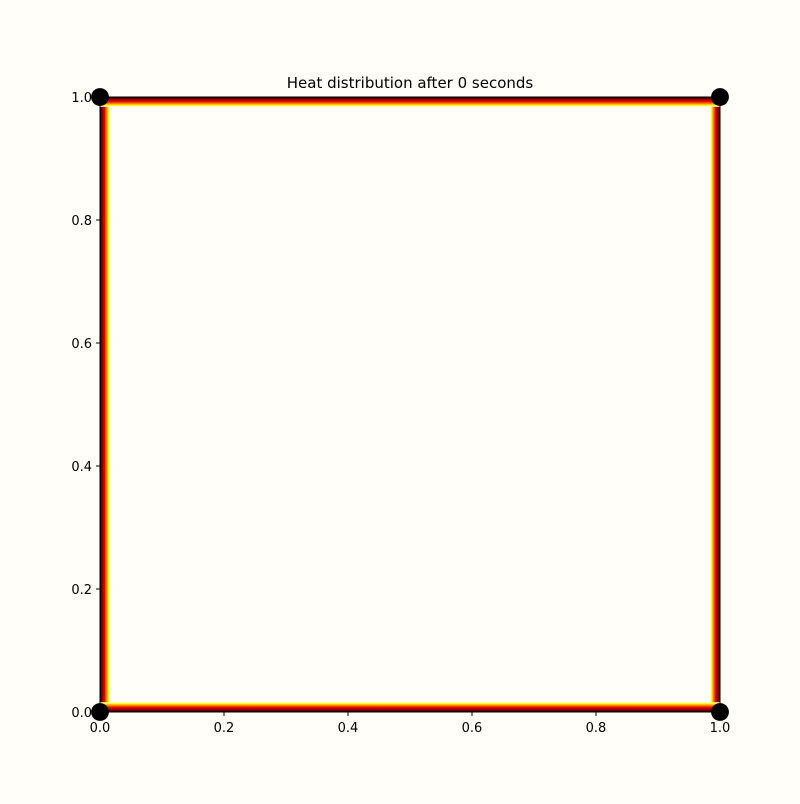 Image resolution: width=800 pixels, height=804 pixels. I want to click on y-tick-label: 0.4, so click(81, 467).